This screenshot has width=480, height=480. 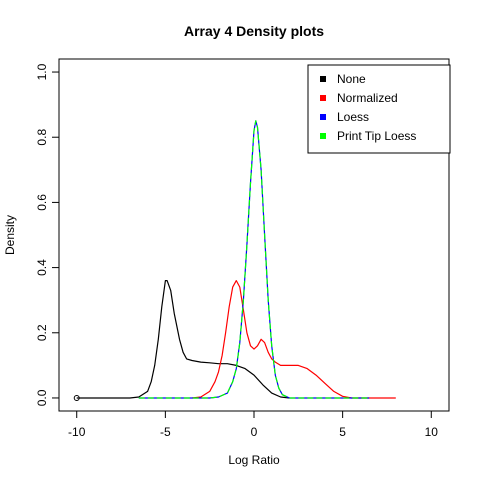 What do you see at coordinates (367, 98) in the screenshot?
I see `legend-label: Normalized` at bounding box center [367, 98].